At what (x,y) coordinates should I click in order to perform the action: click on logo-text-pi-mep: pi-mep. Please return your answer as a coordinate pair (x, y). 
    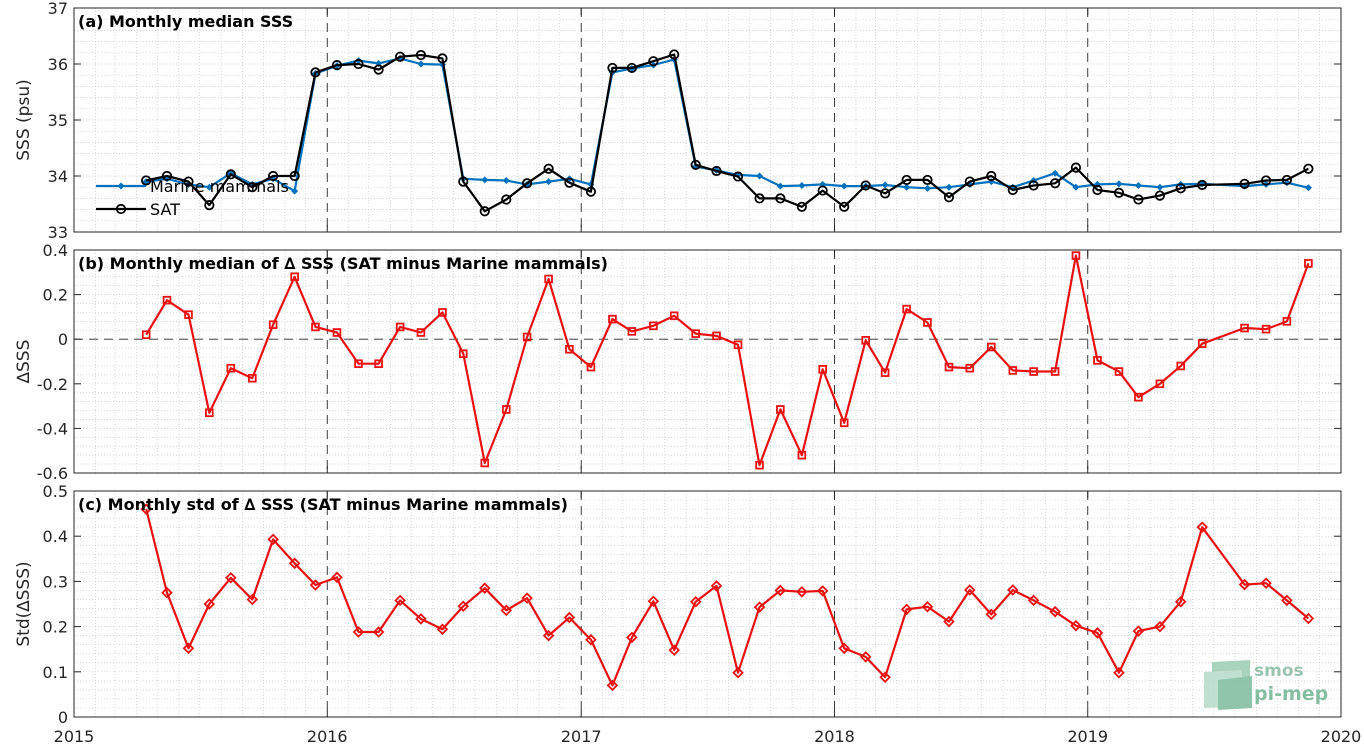
    Looking at the image, I should click on (1291, 694).